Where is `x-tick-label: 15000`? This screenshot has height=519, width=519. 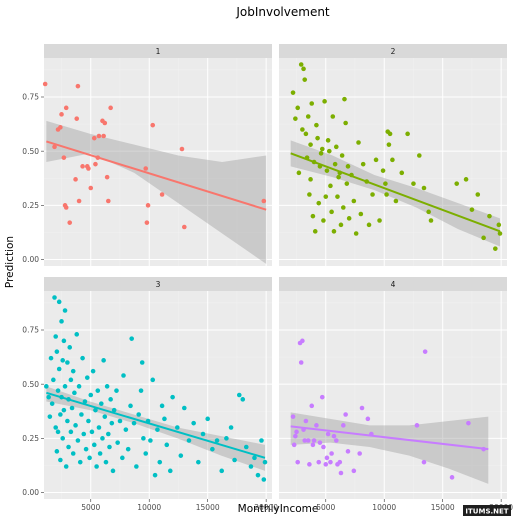
x-tick-label: 15000 is located at coordinates (208, 507).